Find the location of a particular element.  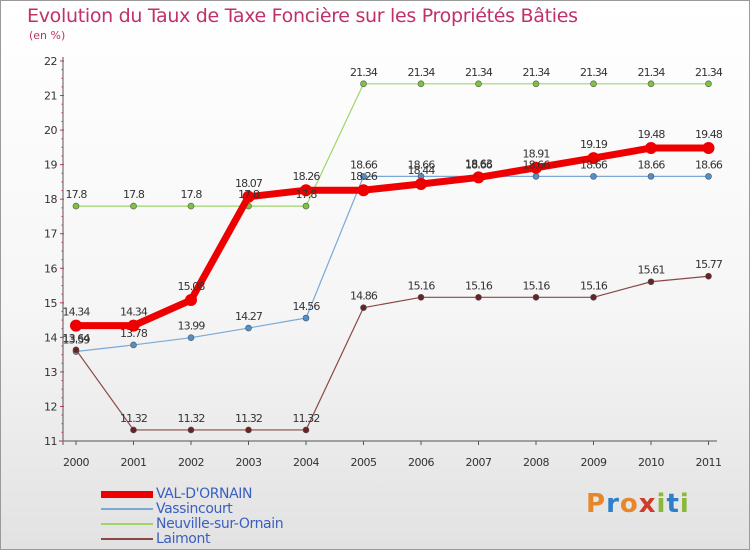

x-tick-label: 2009 is located at coordinates (594, 462).